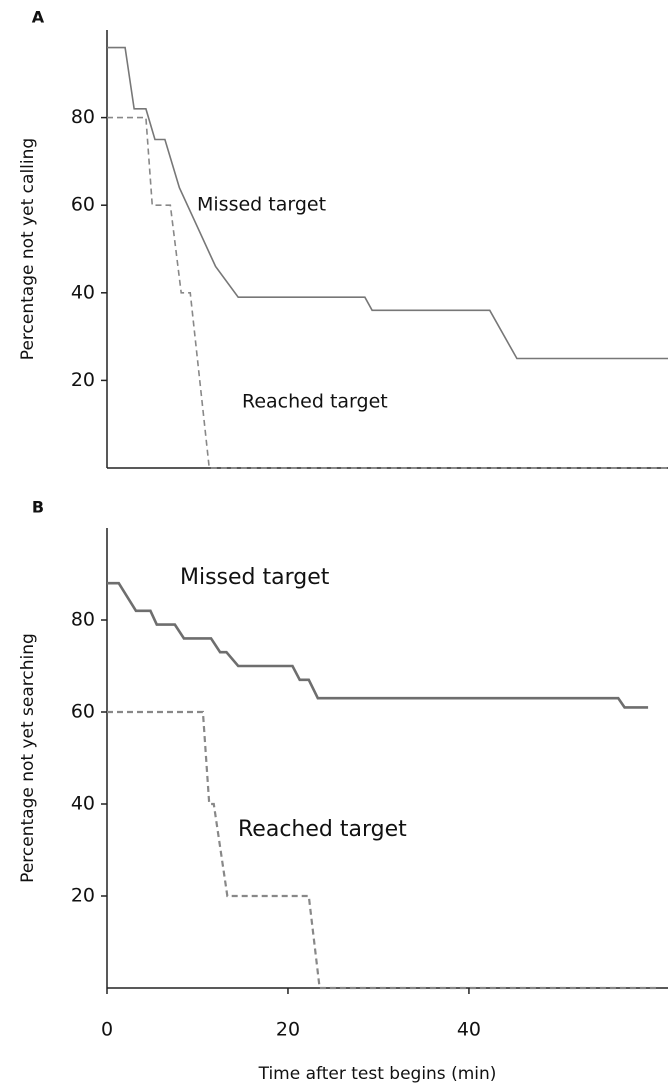 This screenshot has height=1086, width=668. I want to click on x-tick-label: 20, so click(288, 1030).